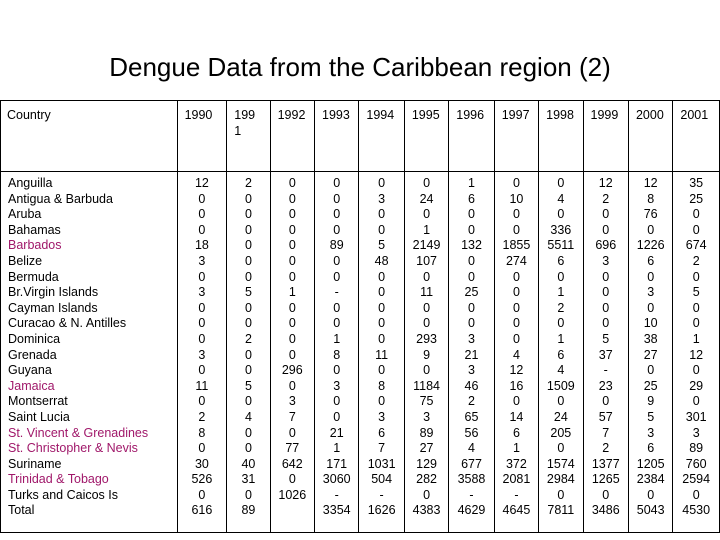 The height and width of the screenshot is (540, 720). I want to click on year-column: 12 8 76 0 1226 6 0 3 0 10 38 27 0 25 9 5 3 6 1205 2384 0 5043, so click(650, 345).